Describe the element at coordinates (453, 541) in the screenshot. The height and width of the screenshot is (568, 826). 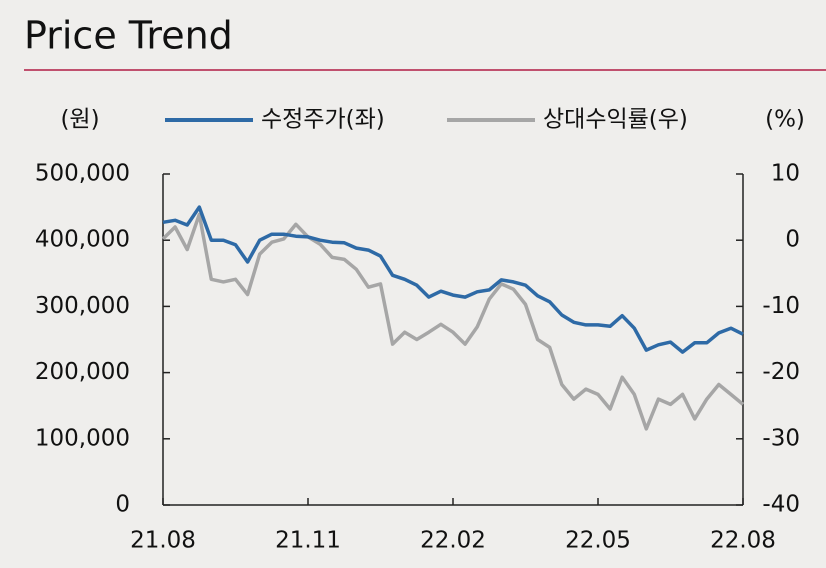
I see `x-tick-label: 22.02` at that location.